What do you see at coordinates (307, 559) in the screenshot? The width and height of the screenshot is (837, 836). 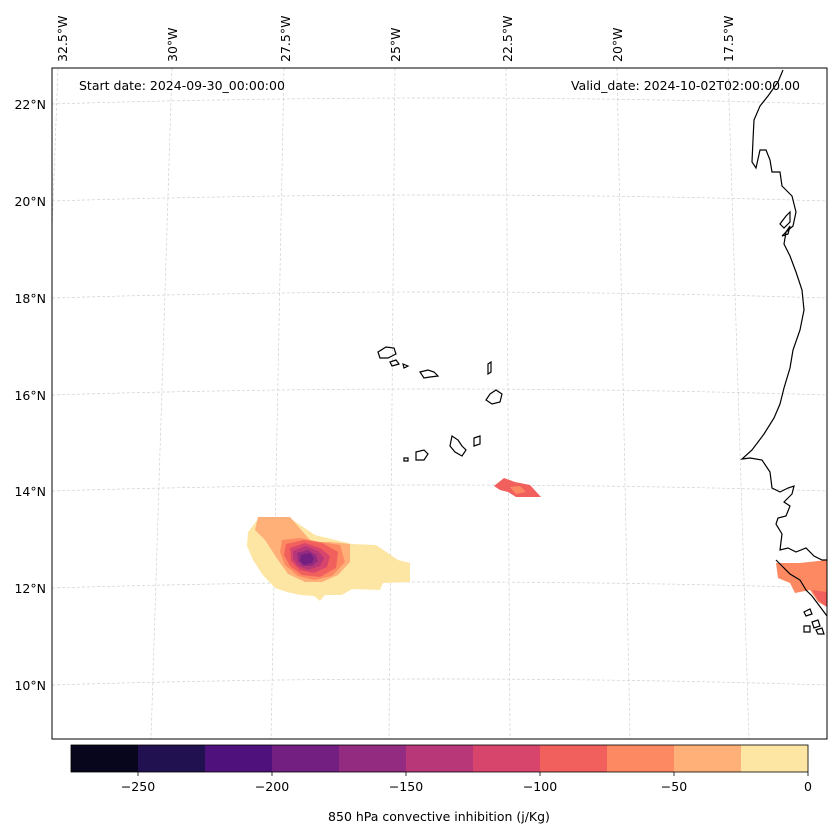 I see `cin-region-main-core` at bounding box center [307, 559].